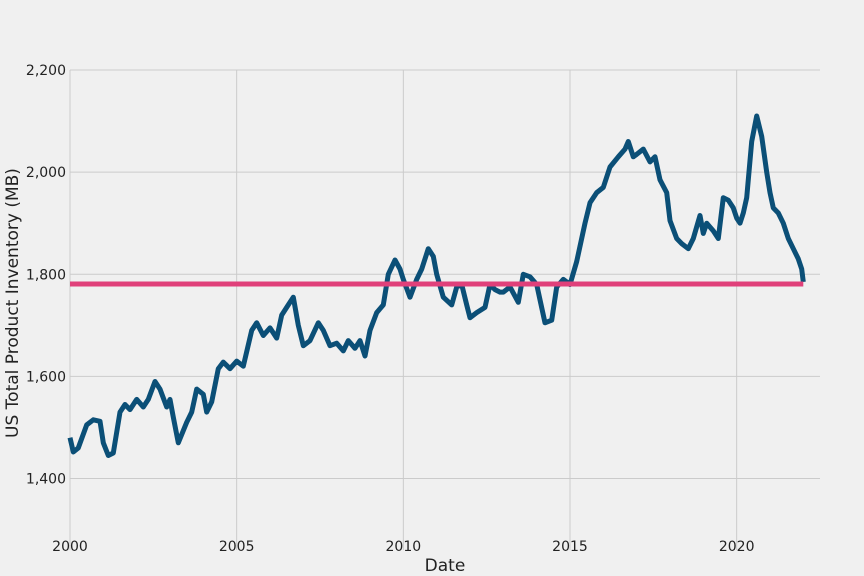 This screenshot has width=864, height=576. Describe the element at coordinates (570, 547) in the screenshot. I see `x-tick-label: 2015` at that location.